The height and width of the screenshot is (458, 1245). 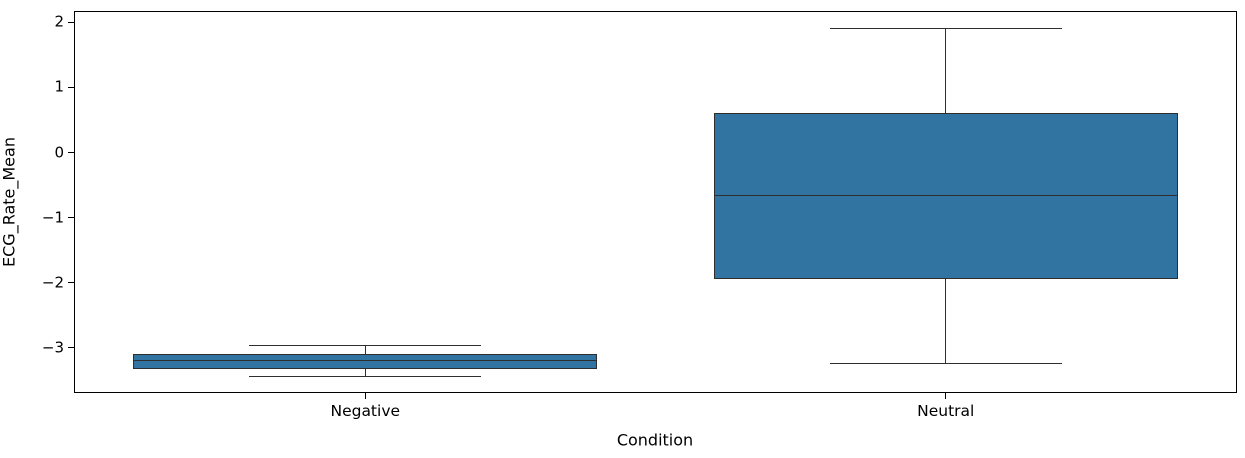 What do you see at coordinates (59, 87) in the screenshot?
I see `y-tick-label: 1` at bounding box center [59, 87].